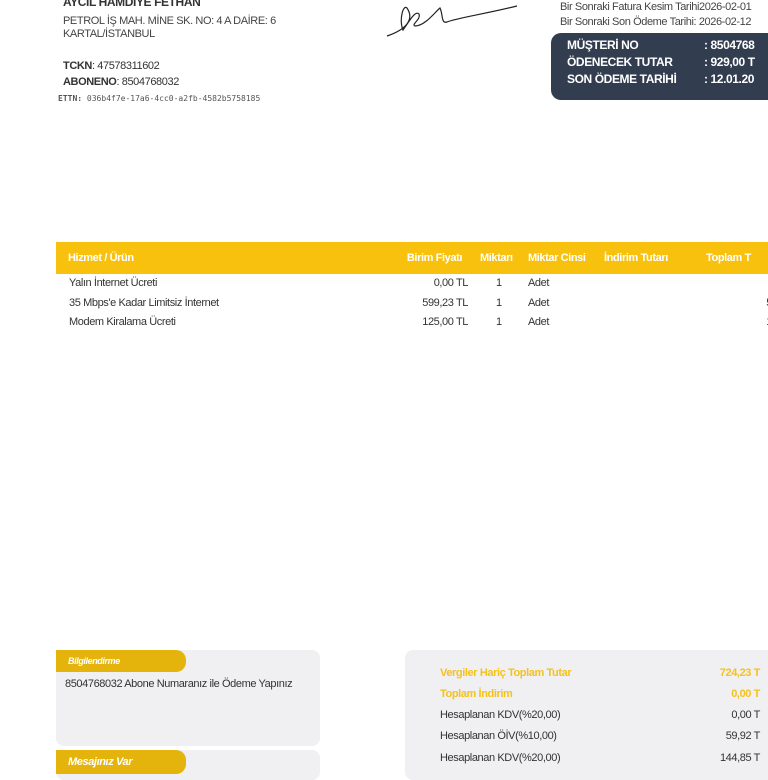 The height and width of the screenshot is (780, 768). What do you see at coordinates (667, 46) in the screenshot?
I see `customer-no-row: MÜŞTERİ NO : 8504768` at bounding box center [667, 46].